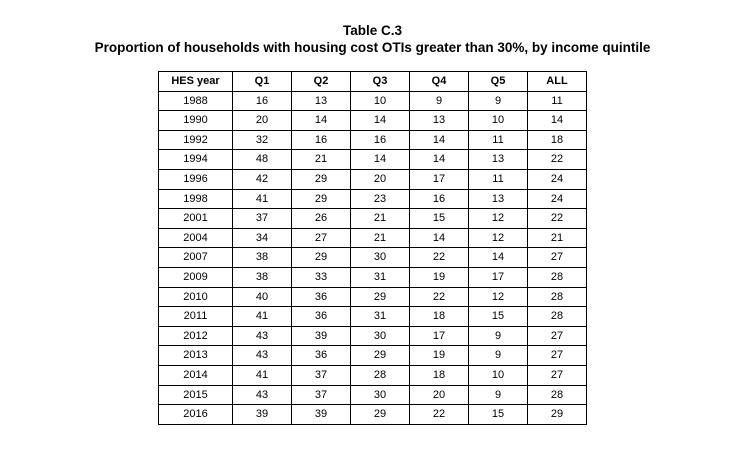 Image resolution: width=745 pixels, height=451 pixels. I want to click on table-row: 2011 41 36 31 18 15 28, so click(372, 316).